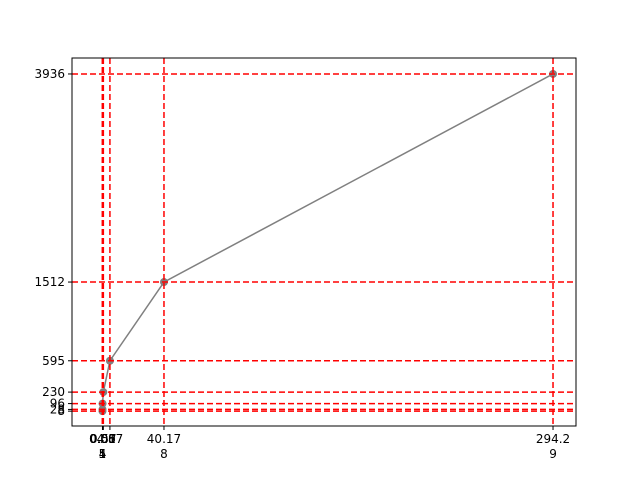  I want to click on x-tick-label: 0.01 5, so click(102, 446).